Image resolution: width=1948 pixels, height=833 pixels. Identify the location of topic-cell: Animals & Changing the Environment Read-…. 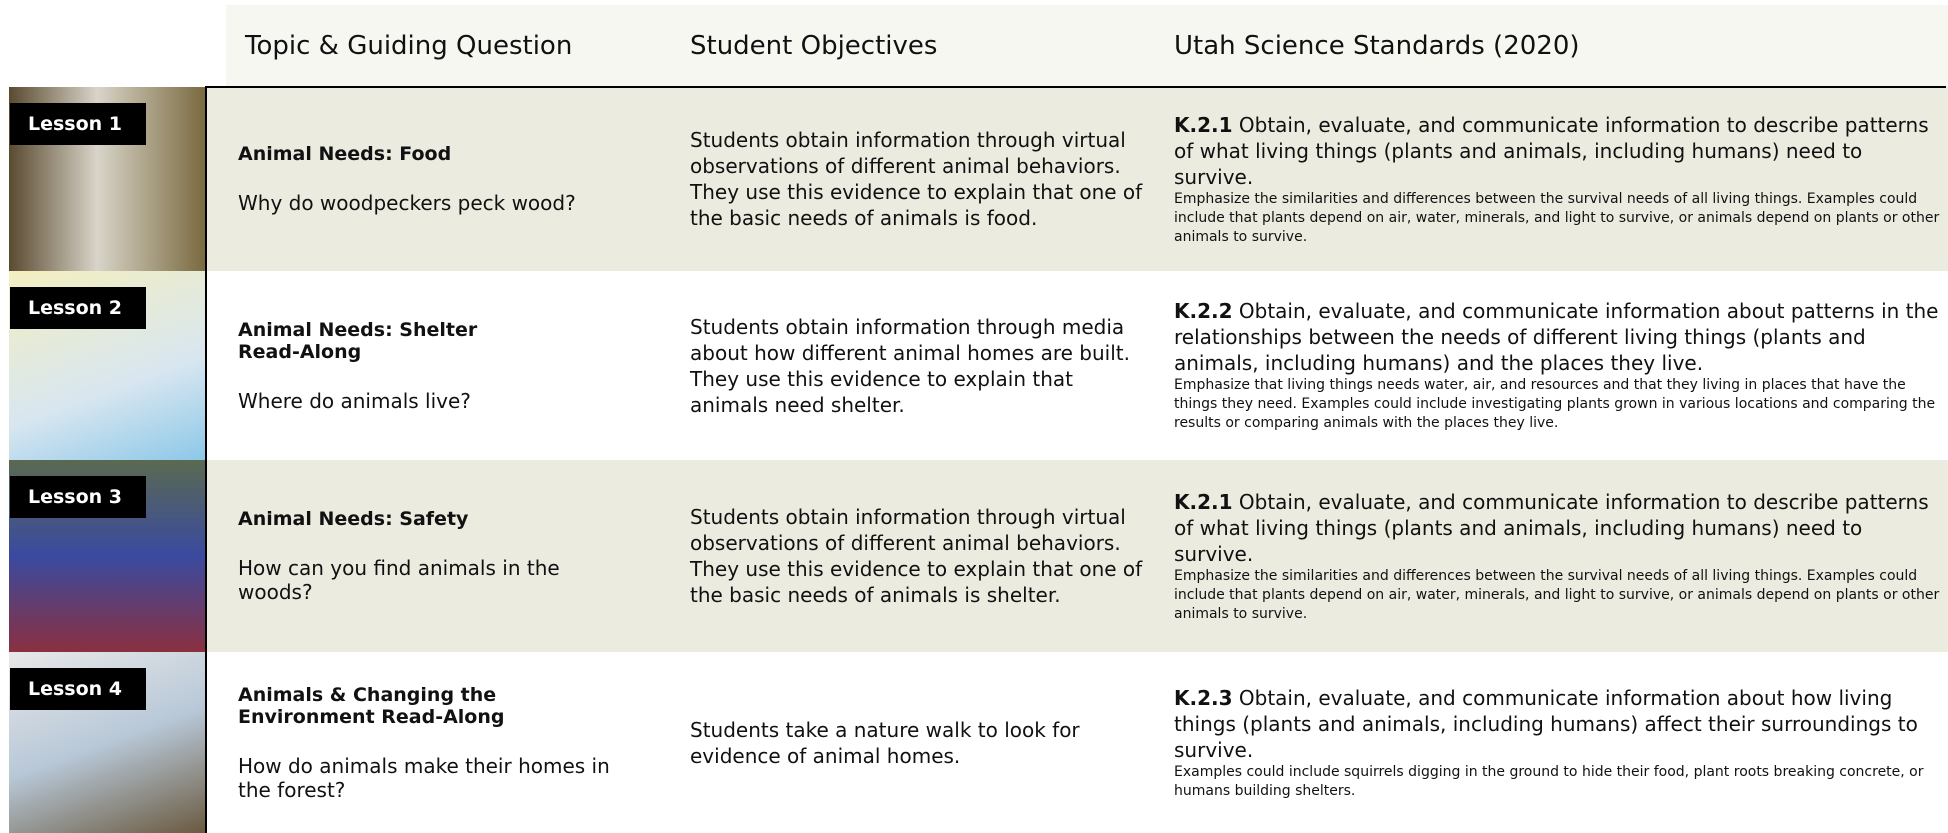
(428, 742).